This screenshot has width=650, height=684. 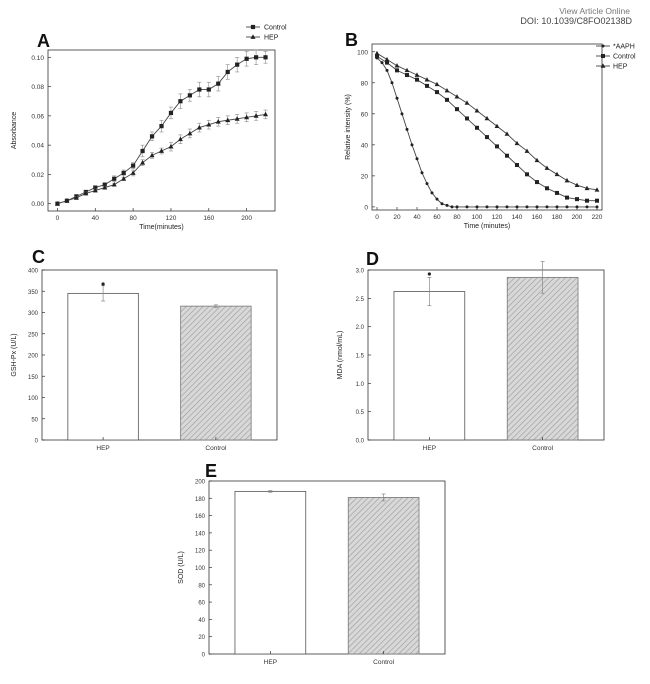 What do you see at coordinates (366, 207) in the screenshot?
I see `y-tick-label: 0` at bounding box center [366, 207].